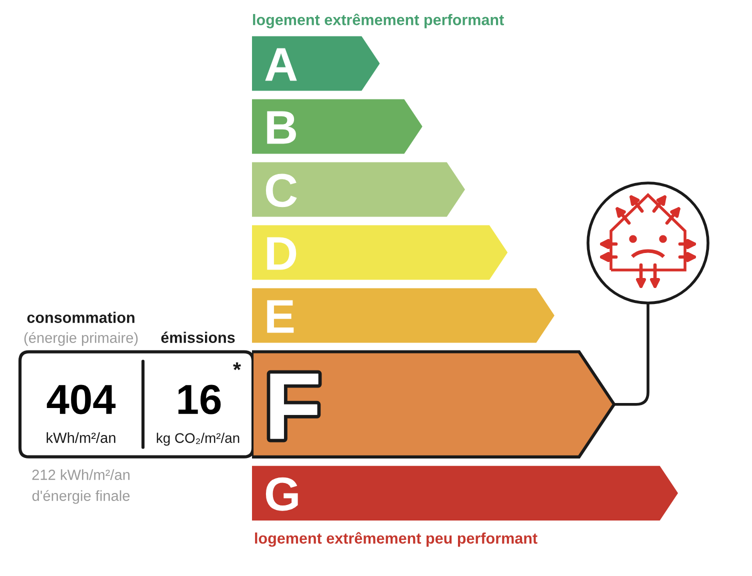  Describe the element at coordinates (281, 191) in the screenshot. I see `y-tick-label: C` at that location.